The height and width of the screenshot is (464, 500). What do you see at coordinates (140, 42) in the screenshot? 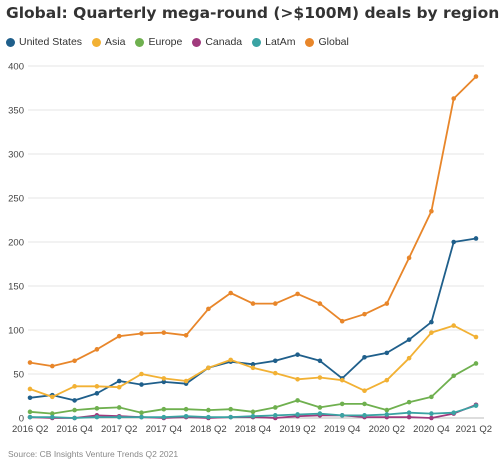
I see `legend-swatch-europe` at bounding box center [140, 42].